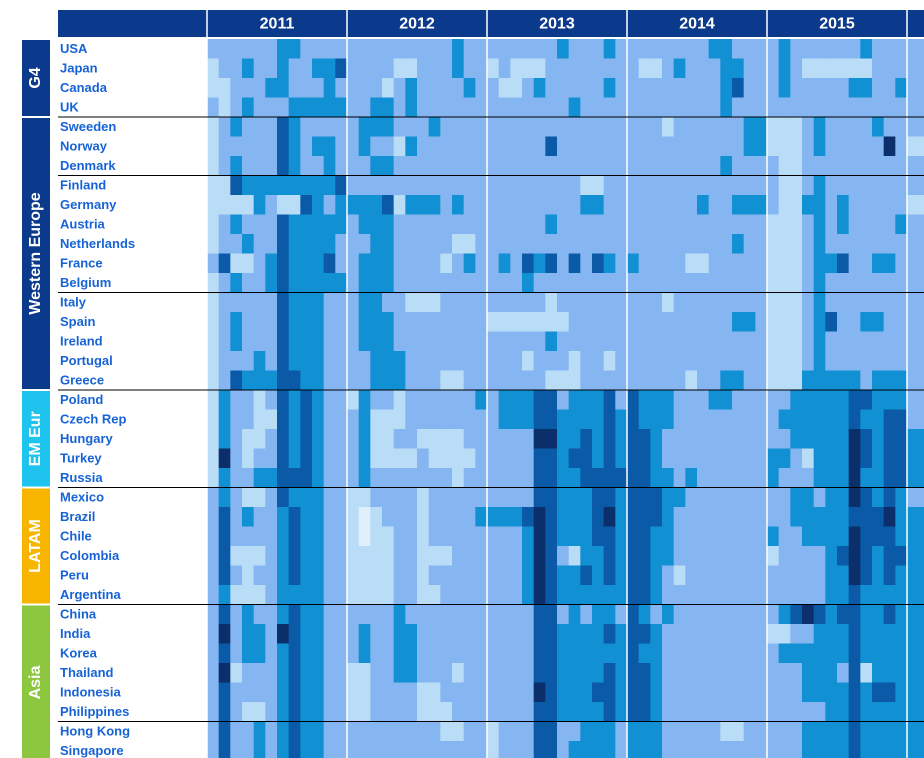  I want to click on header-bar-left, so click(132, 23).